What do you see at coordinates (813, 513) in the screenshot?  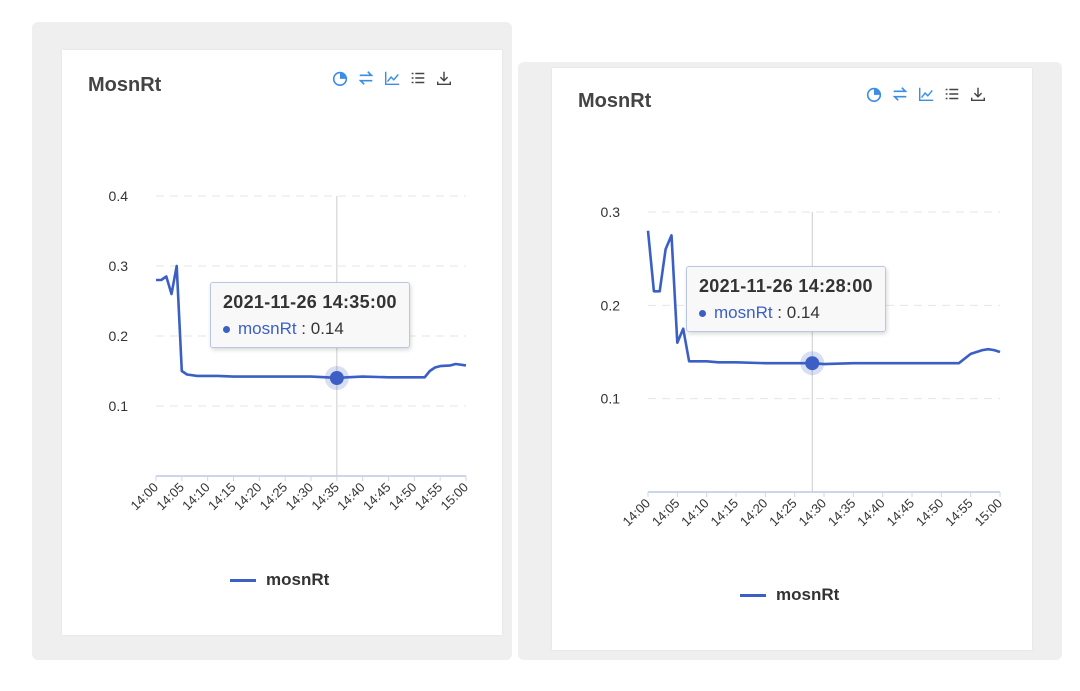 I see `x-tick-label: 14:30` at bounding box center [813, 513].